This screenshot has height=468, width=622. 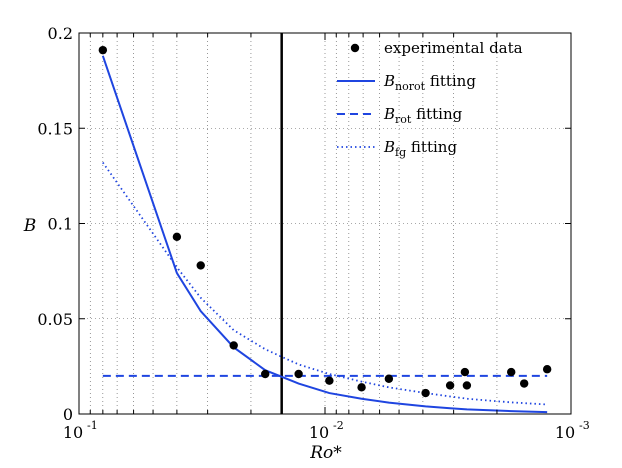 I want to click on legend-label-norot: Bnorot fitting, so click(x=429, y=82).